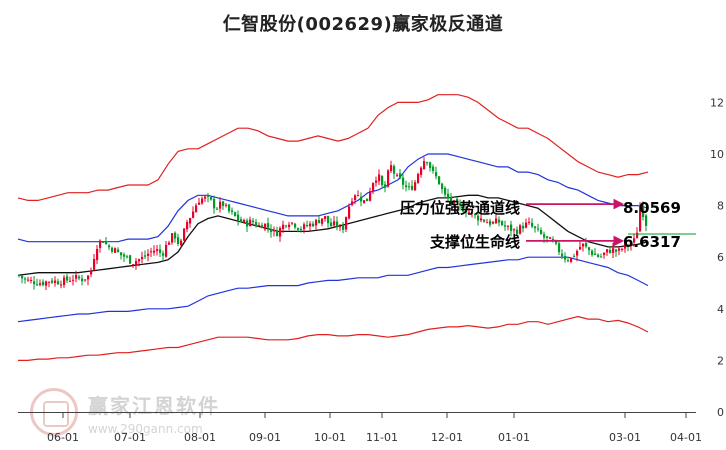  What do you see at coordinates (333, 289) in the screenshot?
I see `band-inner-lower-band` at bounding box center [333, 289].